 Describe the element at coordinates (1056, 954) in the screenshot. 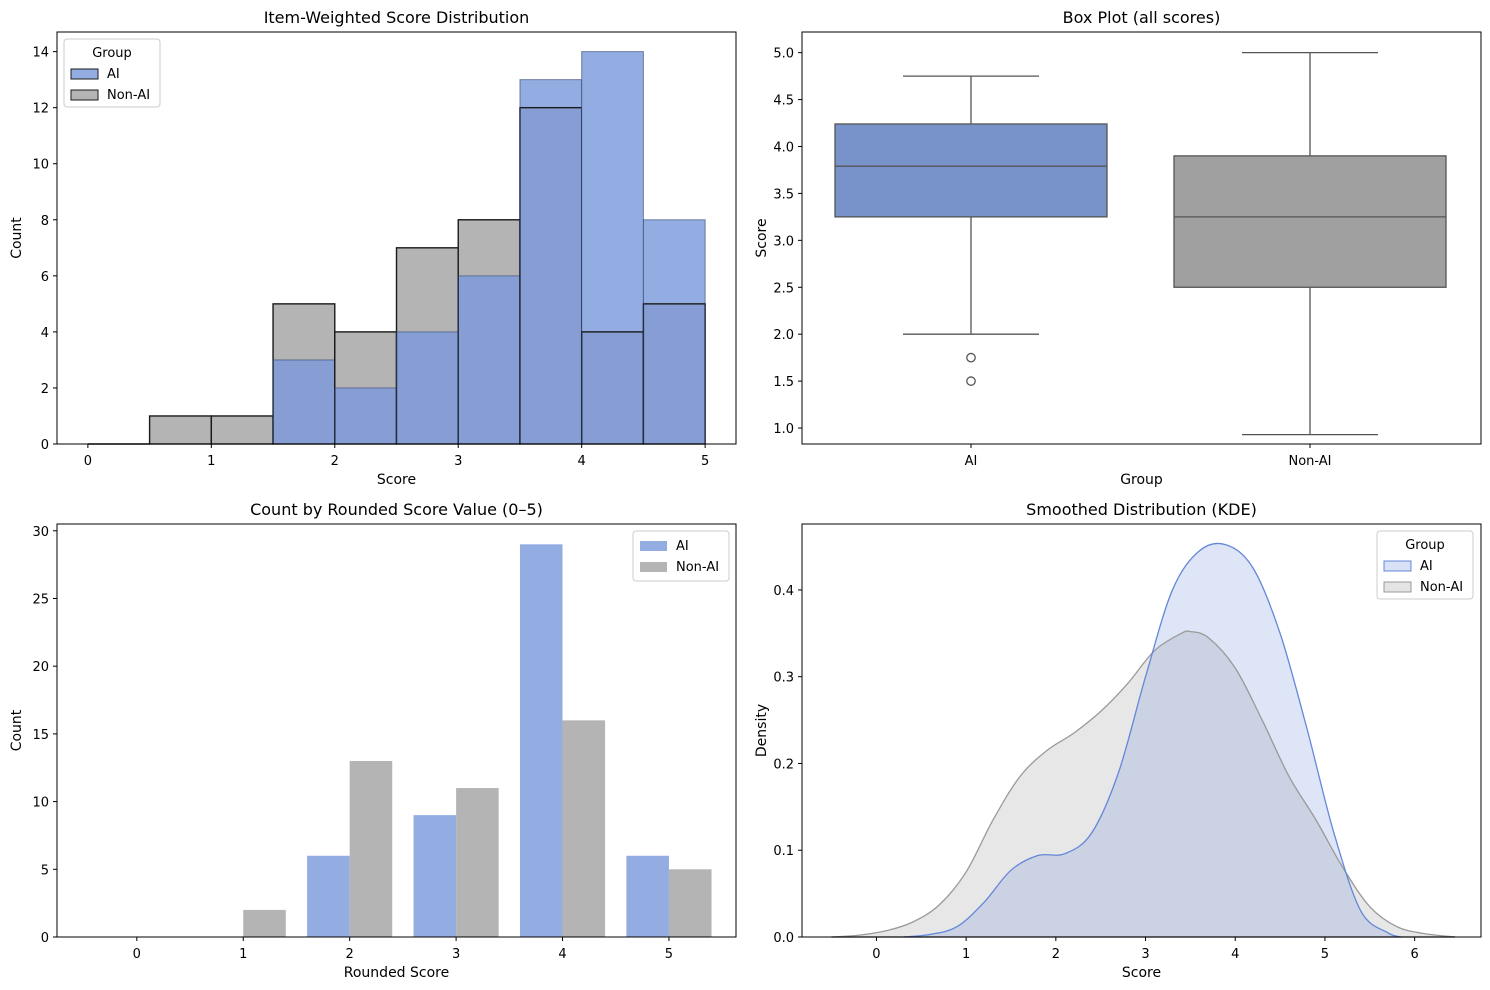

I see `x-tick-label-p4-2: 2` at that location.